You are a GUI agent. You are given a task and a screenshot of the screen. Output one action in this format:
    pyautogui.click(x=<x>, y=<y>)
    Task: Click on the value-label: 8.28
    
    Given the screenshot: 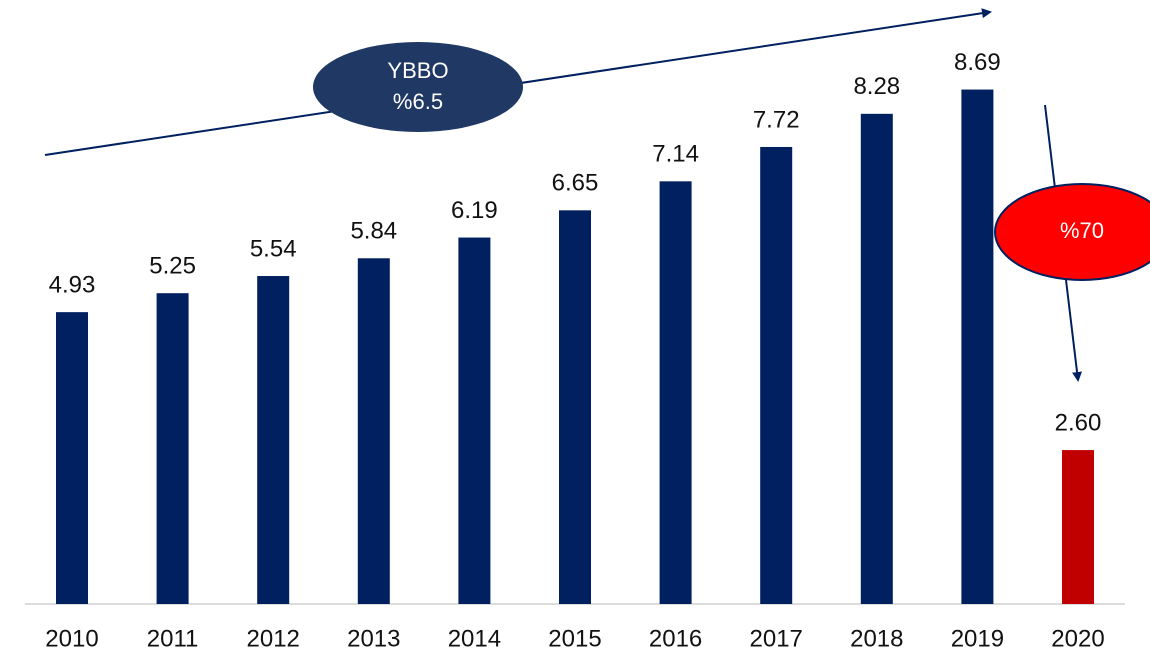 What is the action you would take?
    pyautogui.click(x=876, y=86)
    